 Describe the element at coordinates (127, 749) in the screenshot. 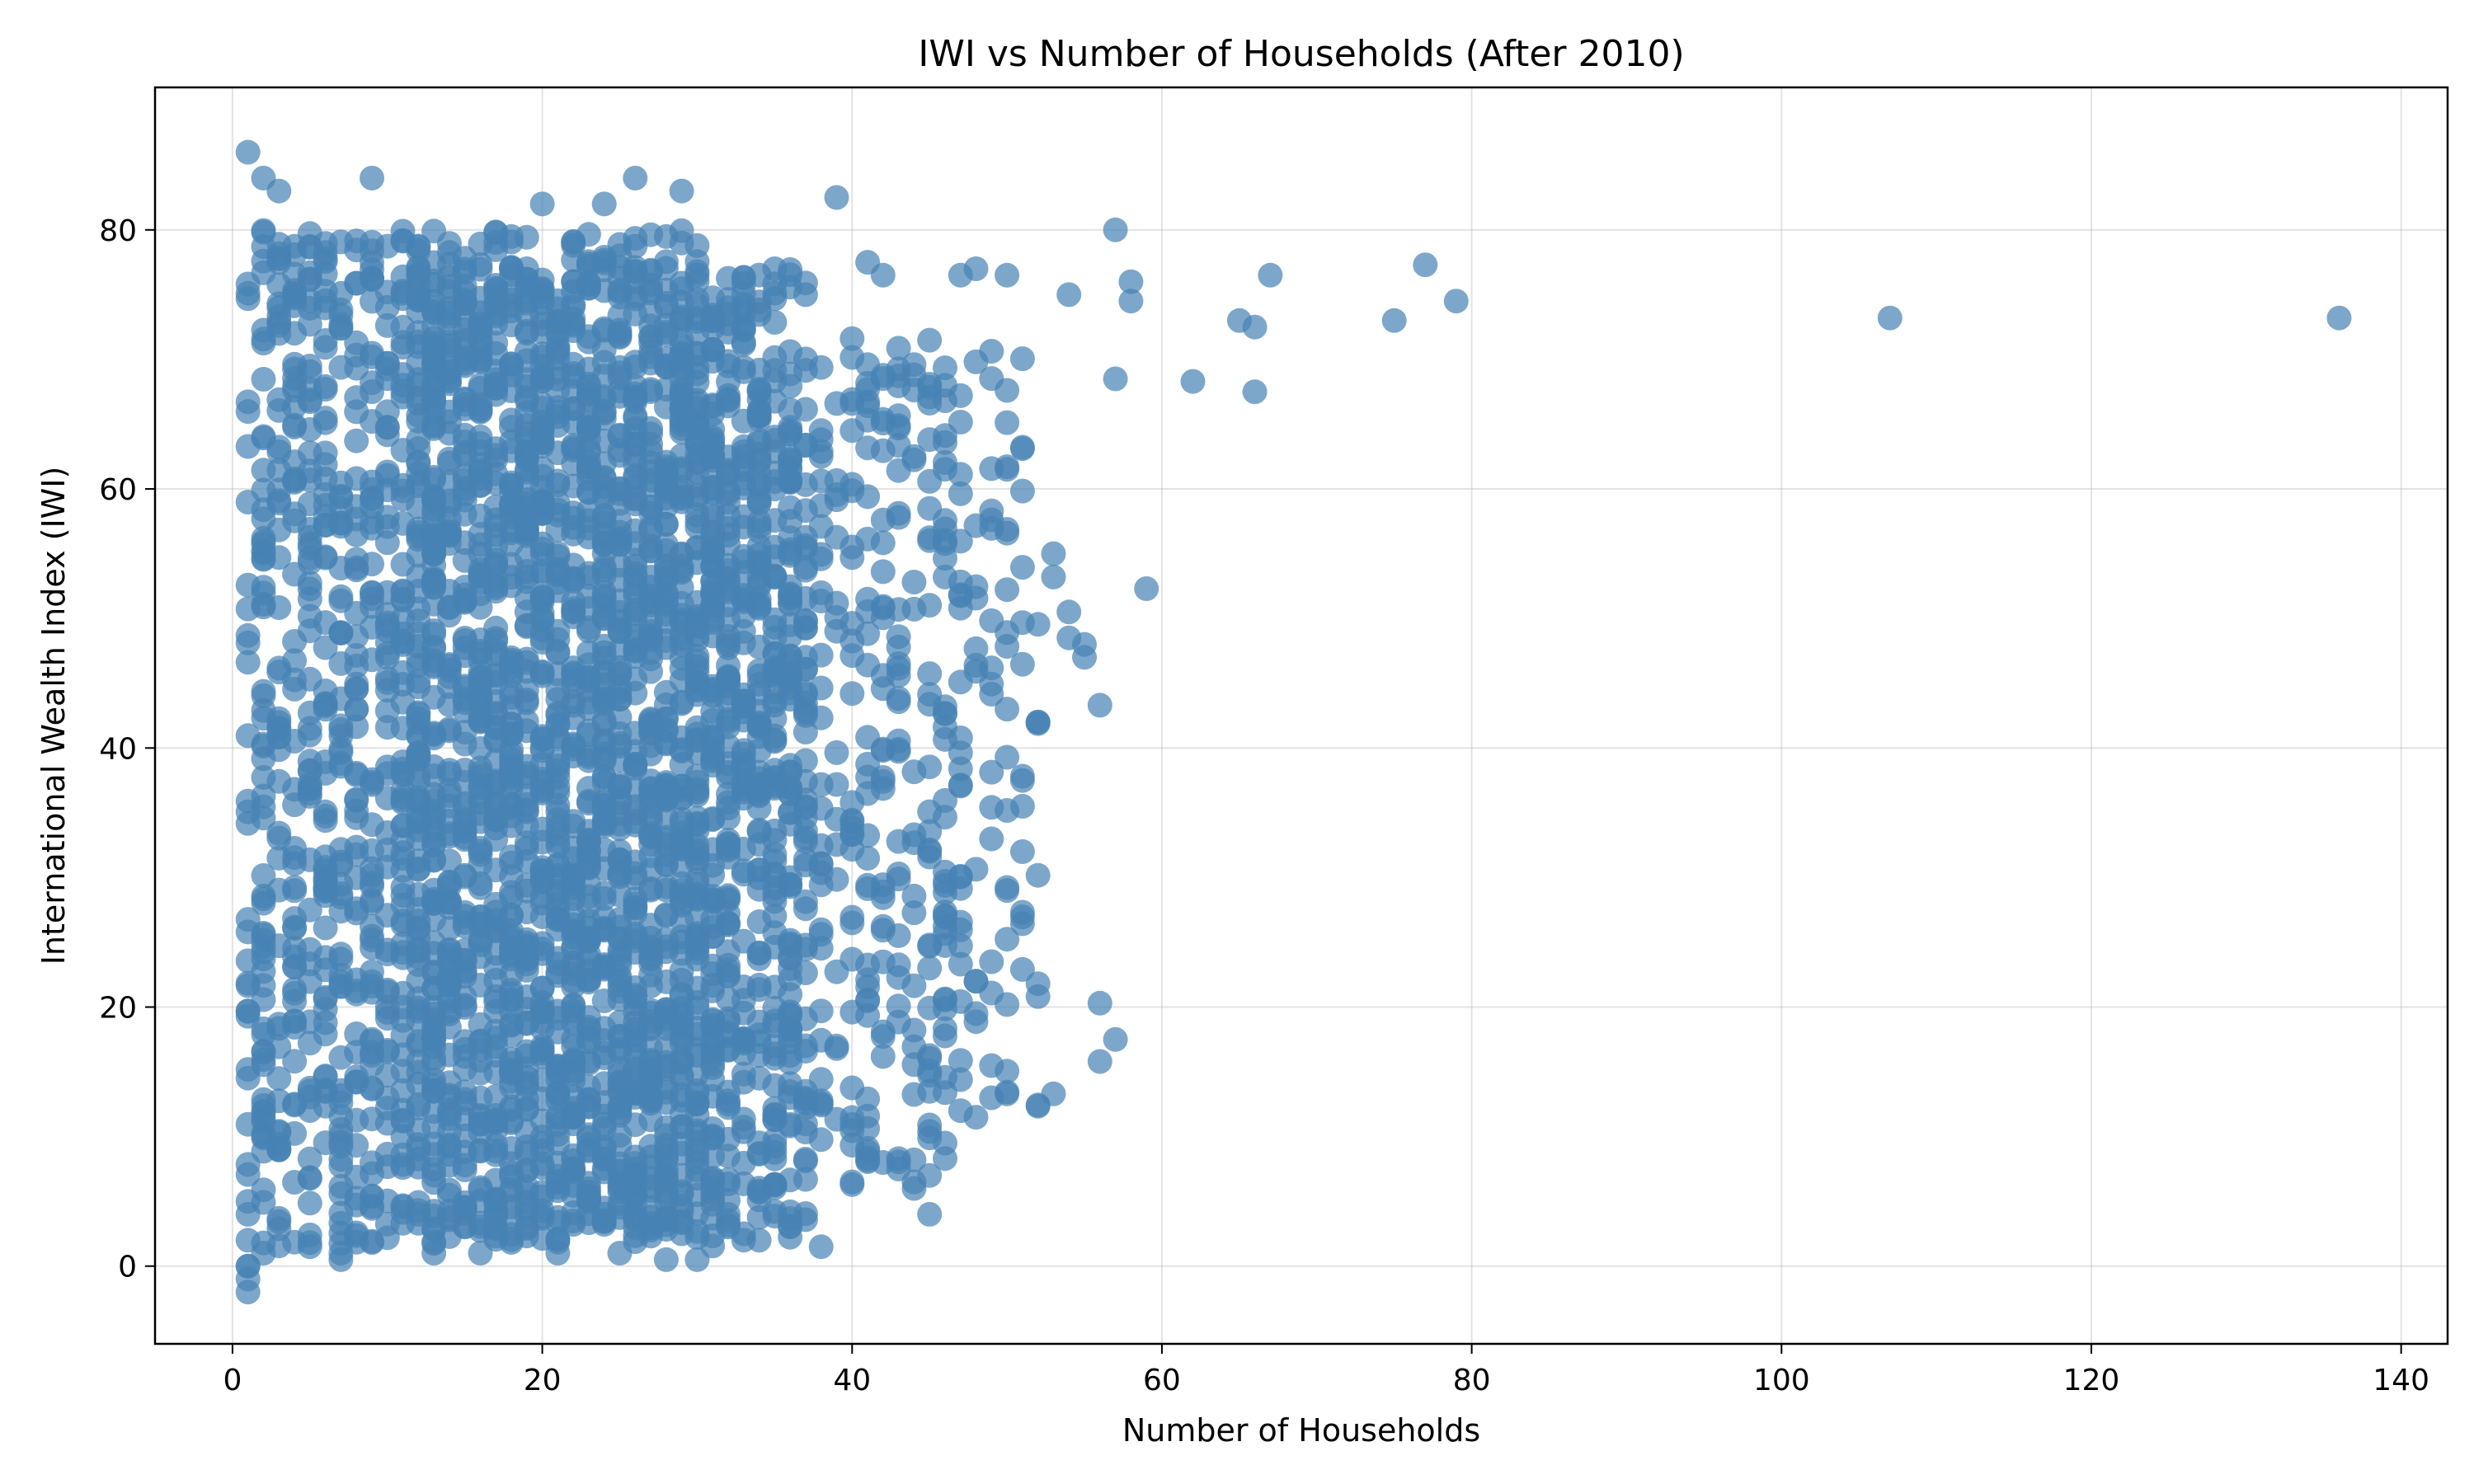

I see `y-axis-ticks: 0 20 40 60 80` at that location.